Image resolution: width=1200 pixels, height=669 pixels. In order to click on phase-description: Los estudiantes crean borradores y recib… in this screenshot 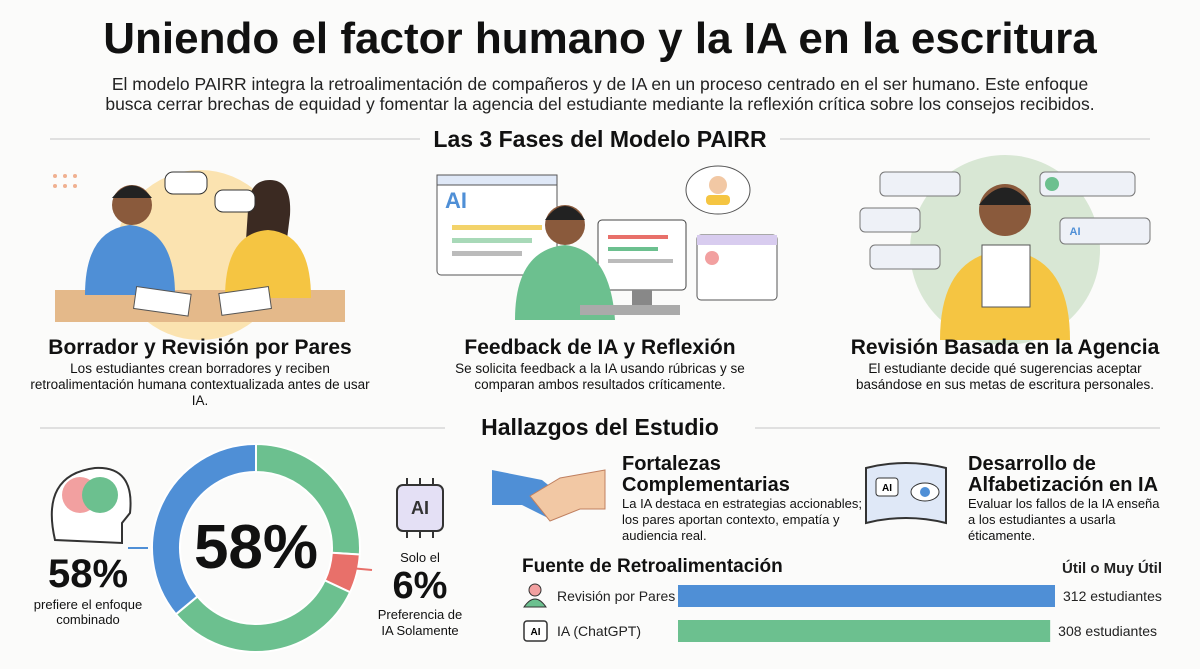, I will do `click(200, 384)`.